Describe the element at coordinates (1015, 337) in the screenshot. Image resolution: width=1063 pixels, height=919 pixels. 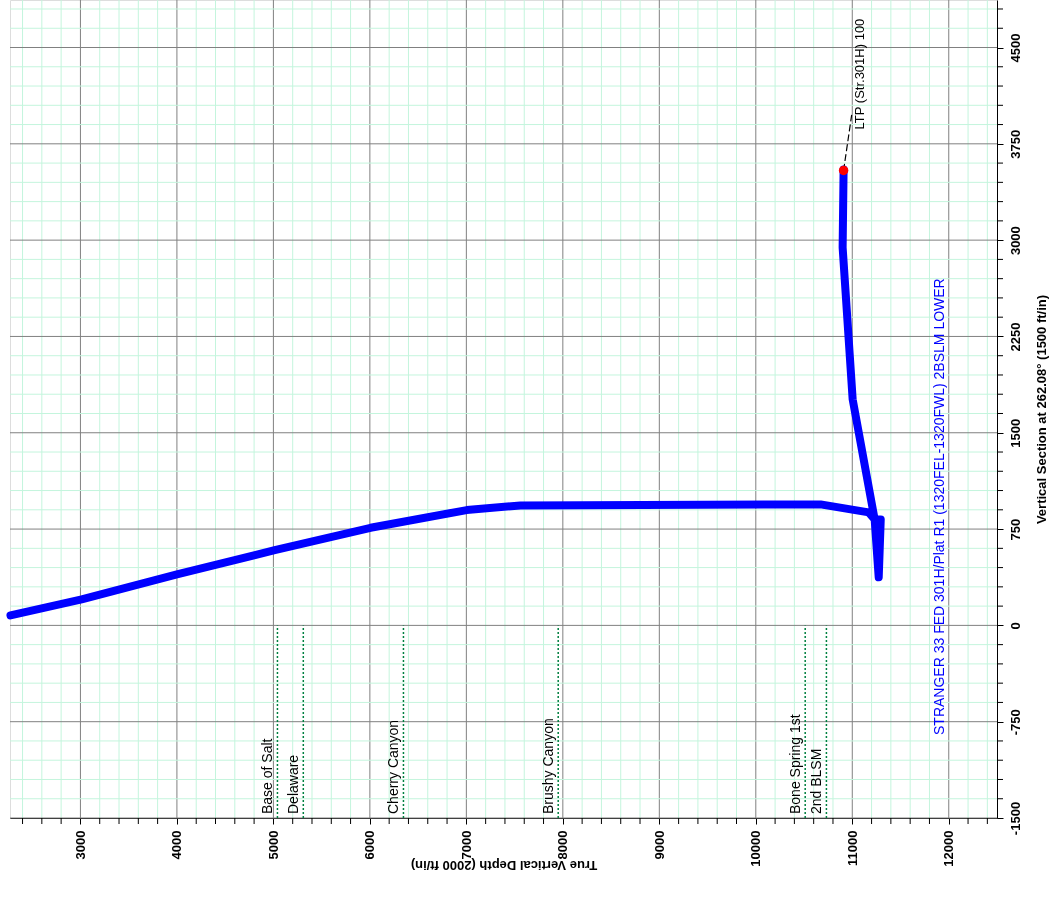
I see `y-tick-label: 2250` at that location.